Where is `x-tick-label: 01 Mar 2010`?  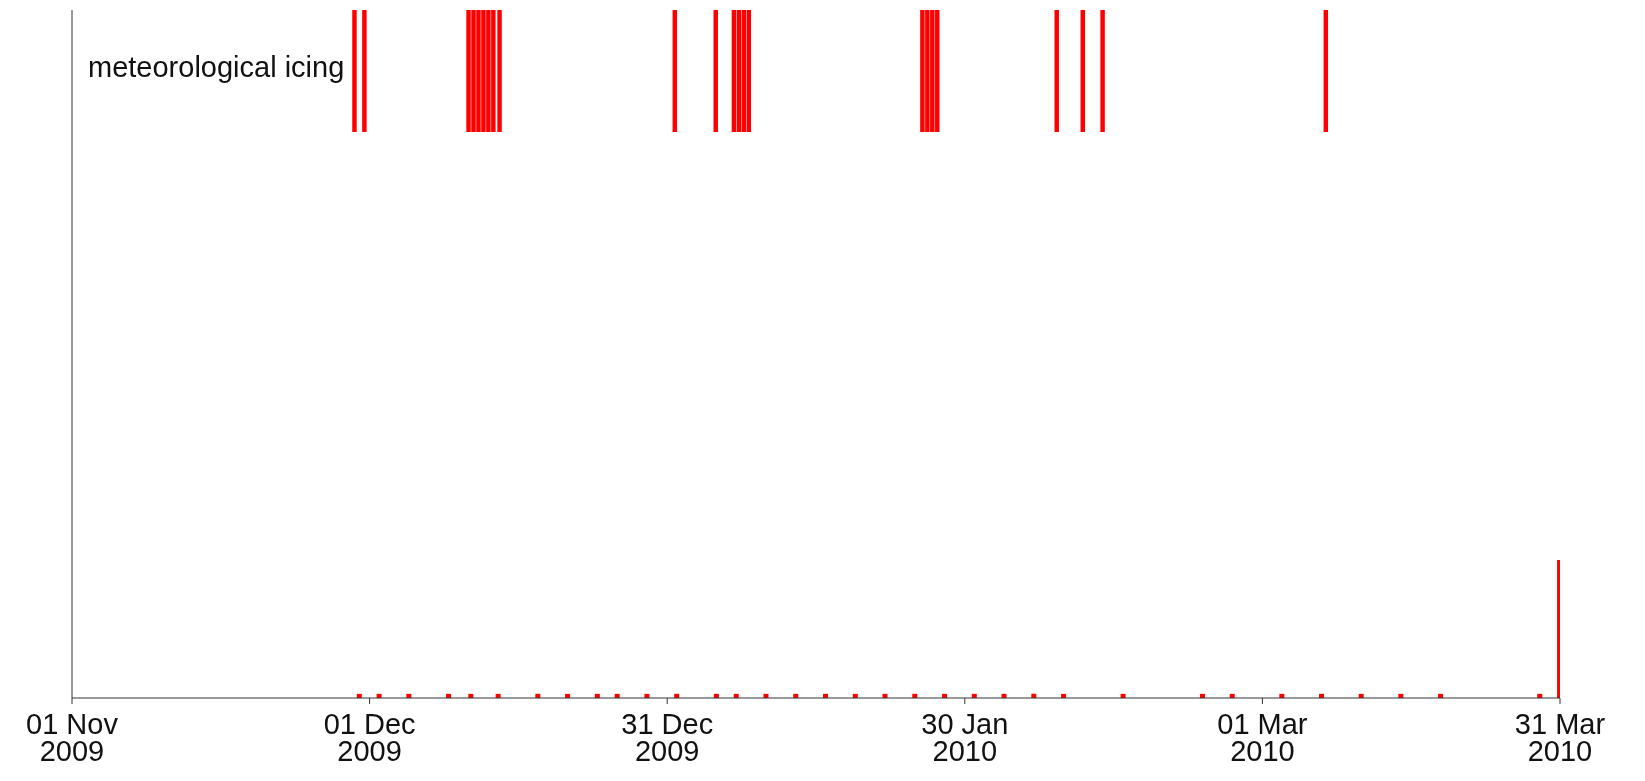
x-tick-label: 01 Mar 2010 is located at coordinates (1262, 737).